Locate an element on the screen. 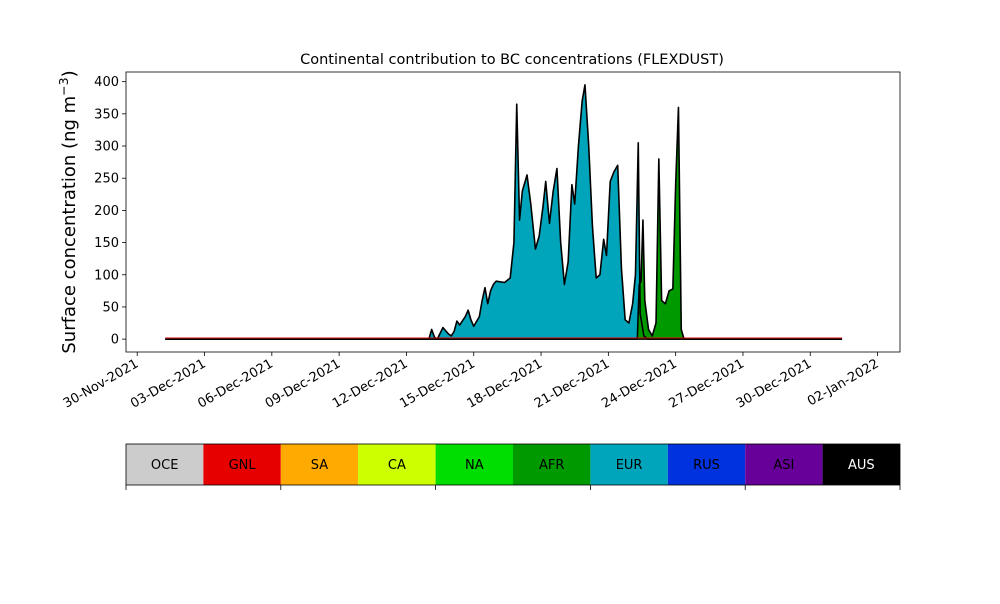 Image resolution: width=1000 pixels, height=604 pixels. legend: OCE GNL SA CA NA AFR EUR RUS ASI AUS is located at coordinates (513, 466).